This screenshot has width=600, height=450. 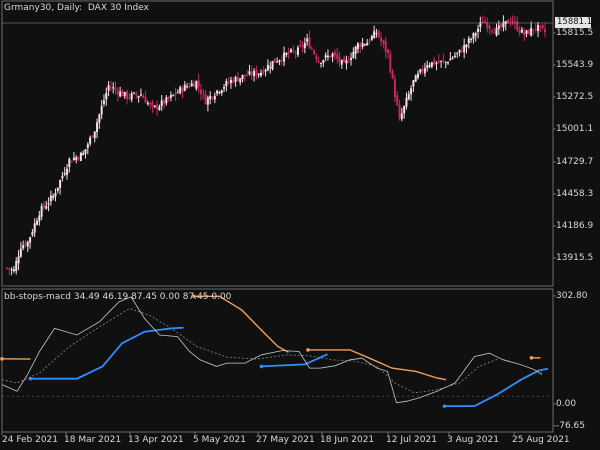 What do you see at coordinates (261, 366) in the screenshot?
I see `lower-stop-start-dot` at bounding box center [261, 366].